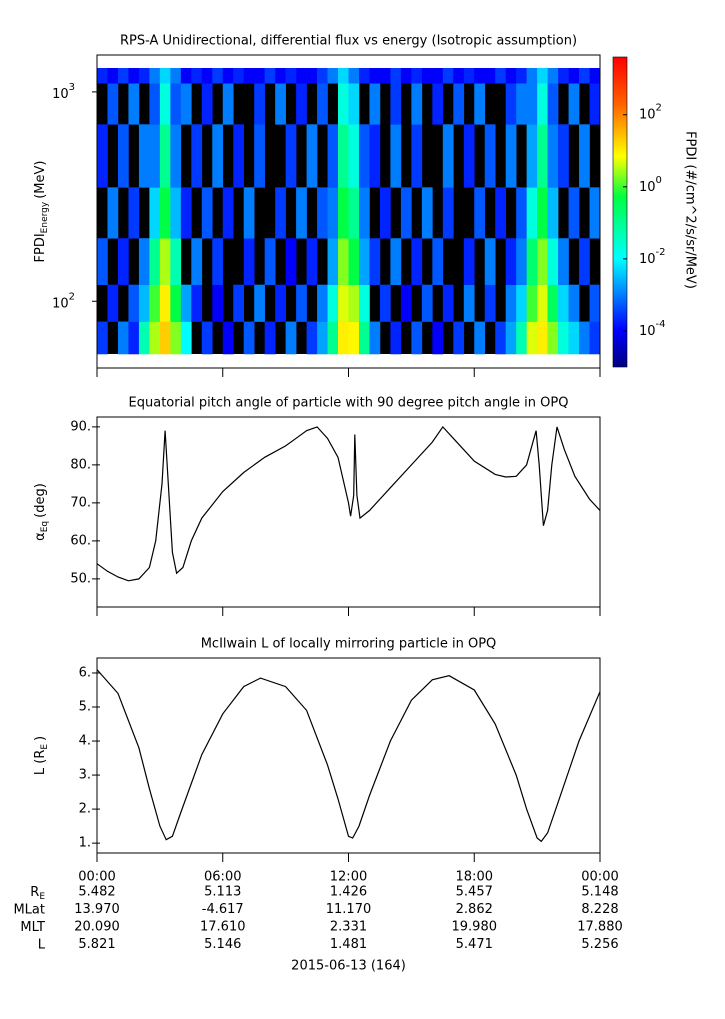  I want to click on y-tick-label: 60., so click(80, 540).